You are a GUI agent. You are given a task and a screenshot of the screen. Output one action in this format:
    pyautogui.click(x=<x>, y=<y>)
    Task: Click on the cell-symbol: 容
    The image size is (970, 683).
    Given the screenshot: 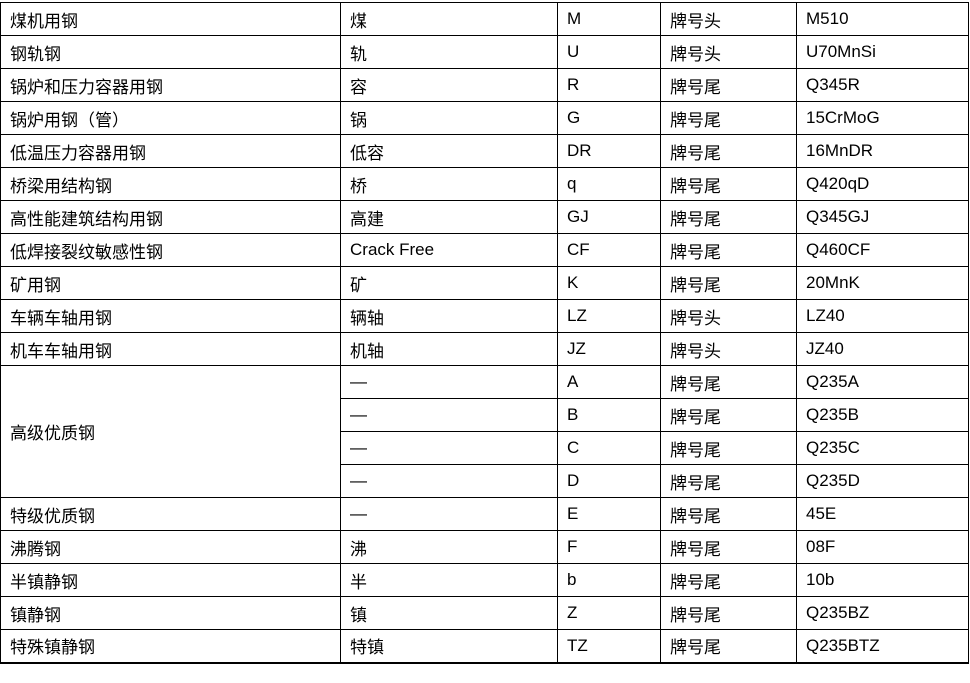 What is the action you would take?
    pyautogui.click(x=449, y=85)
    